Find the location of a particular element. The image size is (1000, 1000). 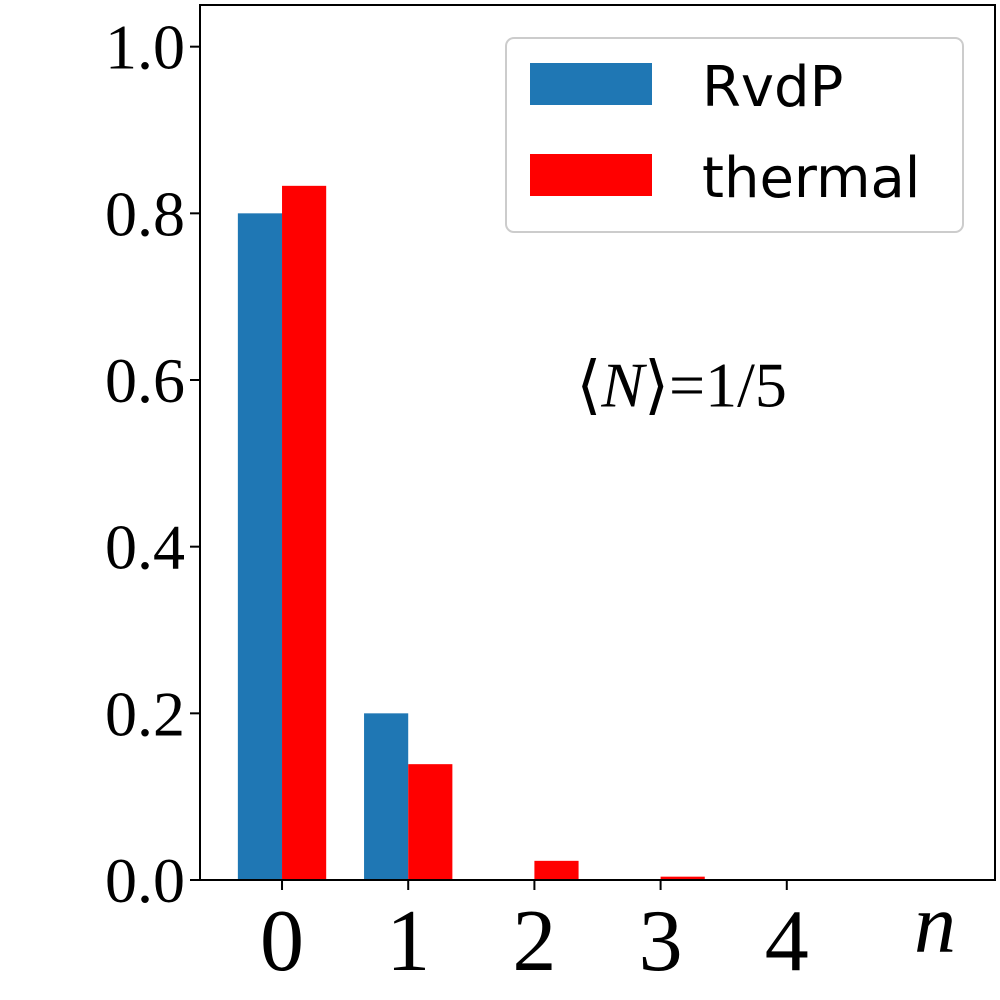

y-tick-label: 0.2 is located at coordinates (145, 713).